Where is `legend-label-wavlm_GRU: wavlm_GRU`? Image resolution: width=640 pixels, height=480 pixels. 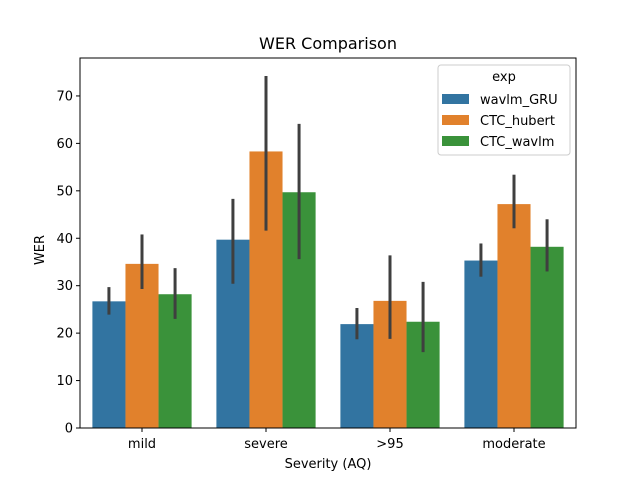
legend-label-wavlm_GRU: wavlm_GRU is located at coordinates (519, 100).